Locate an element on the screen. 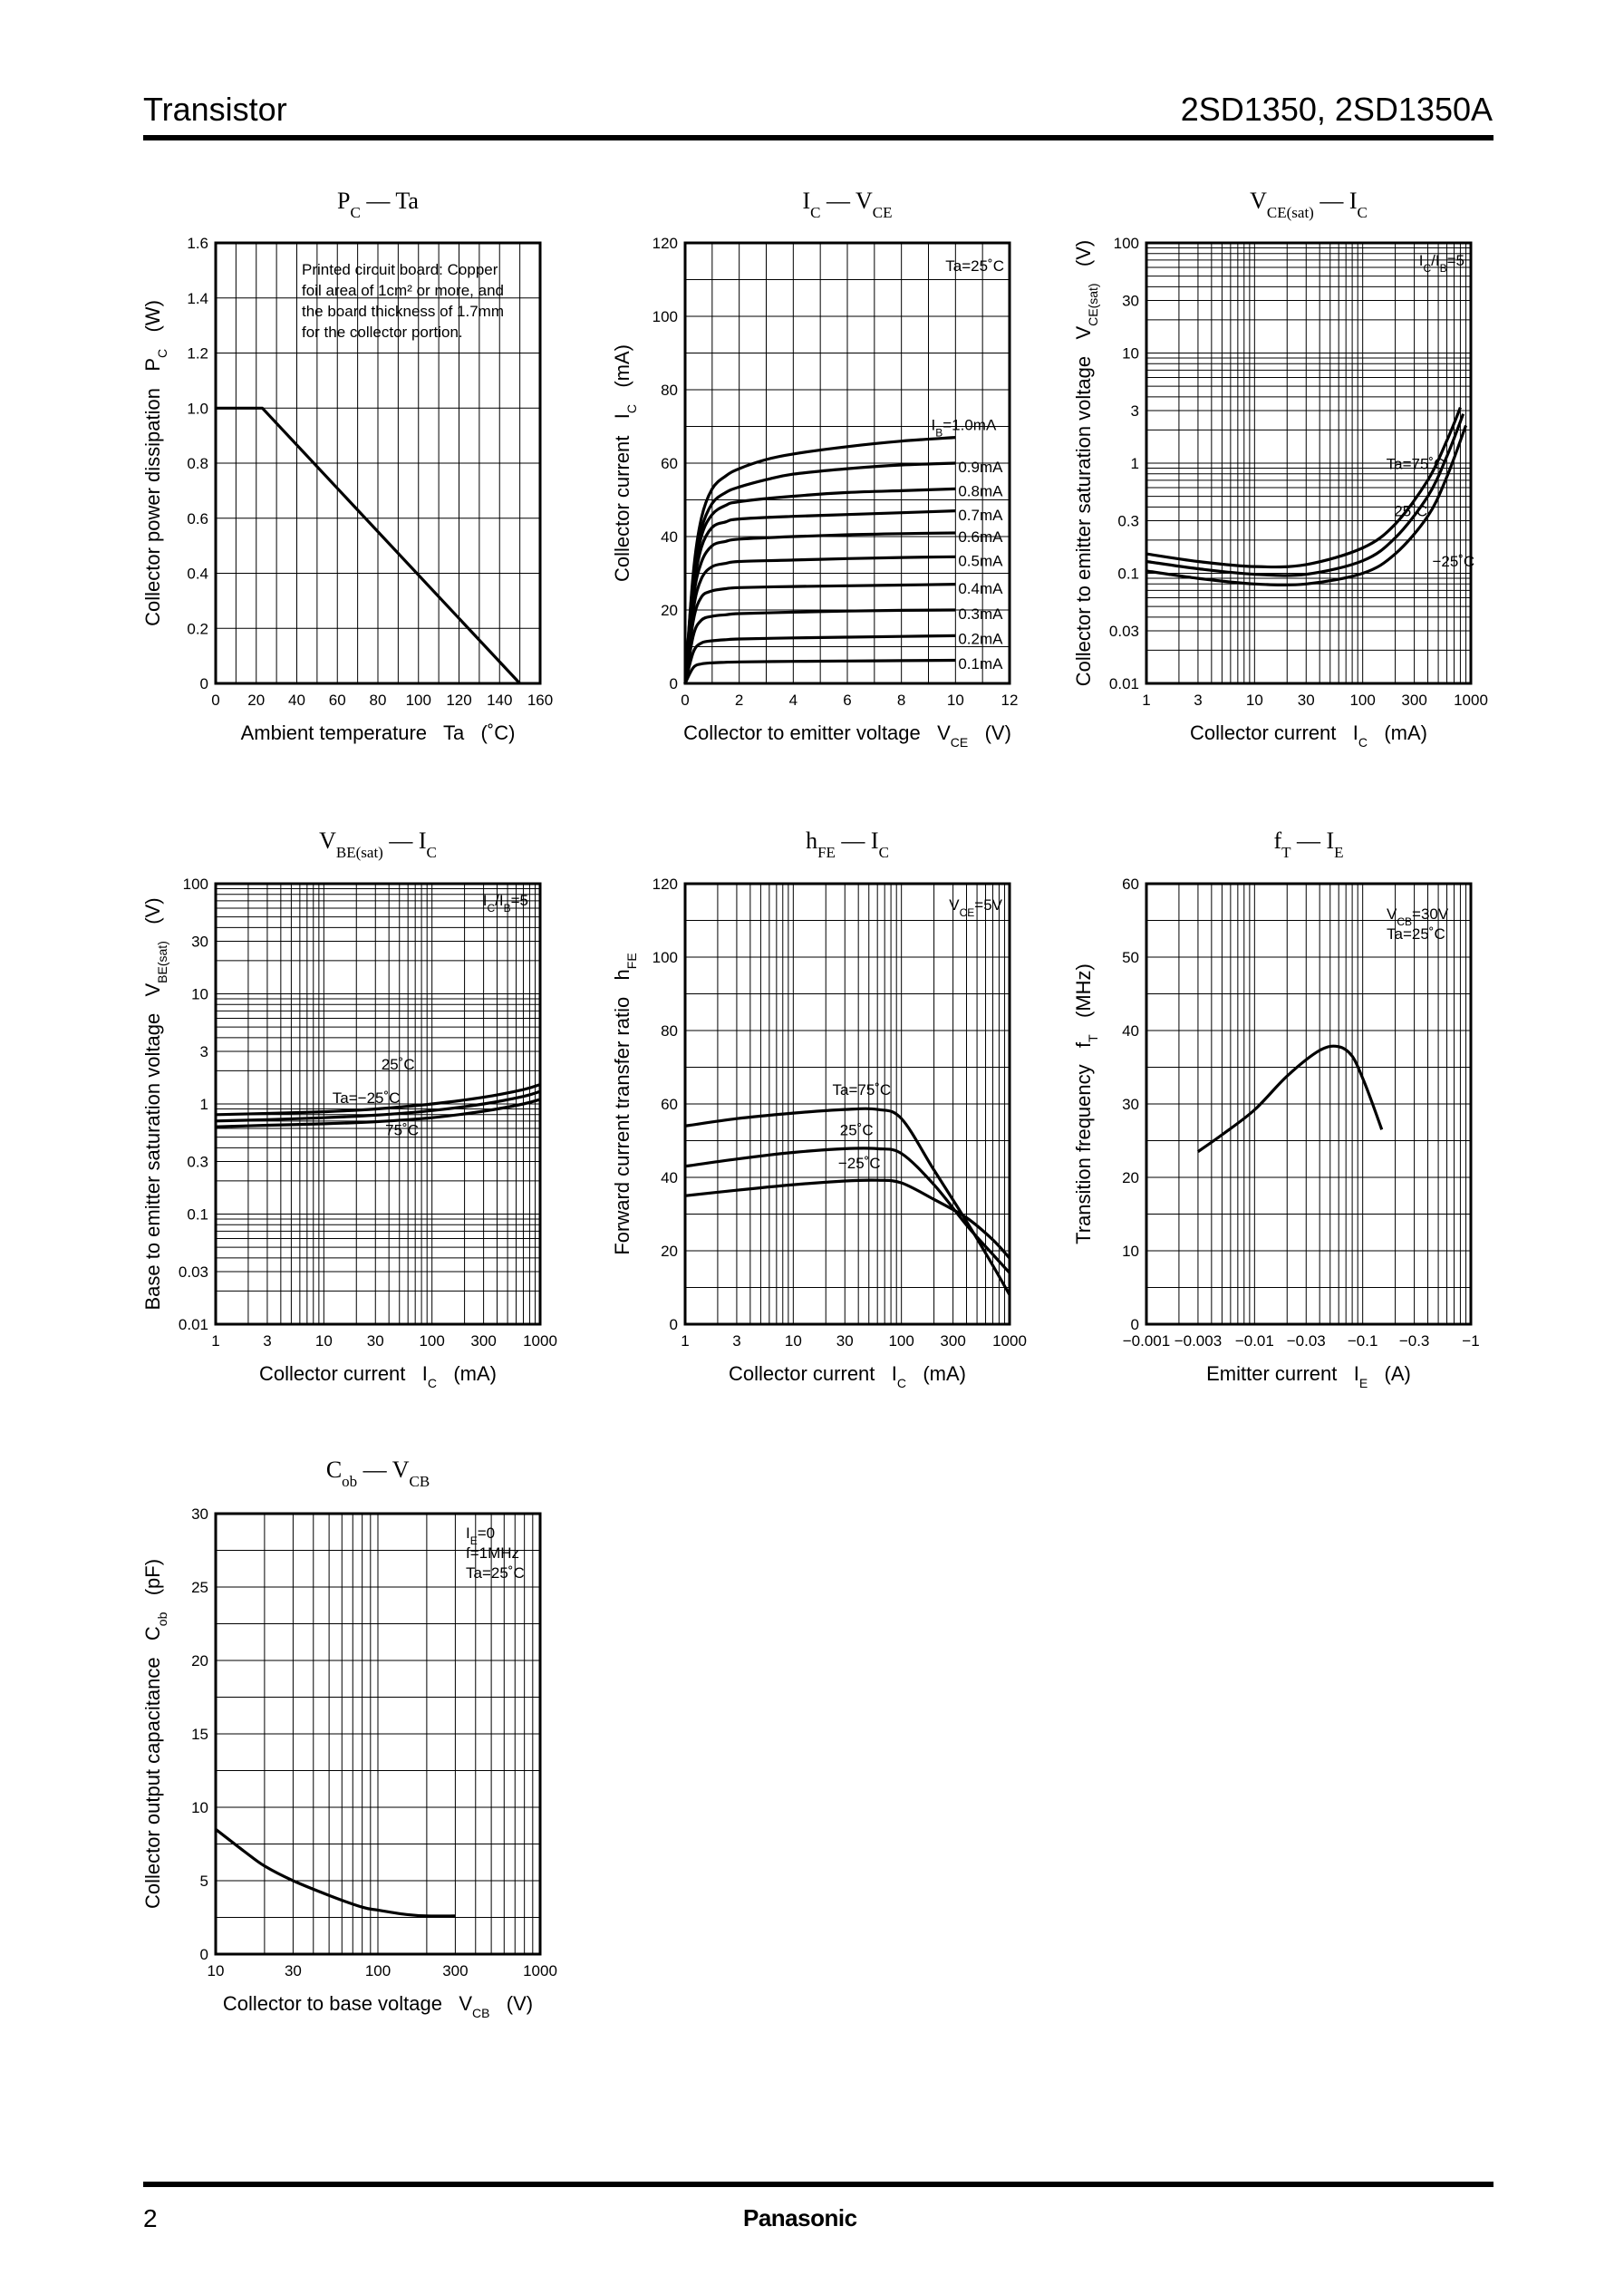  x-tick-label: 12 is located at coordinates (1010, 700).